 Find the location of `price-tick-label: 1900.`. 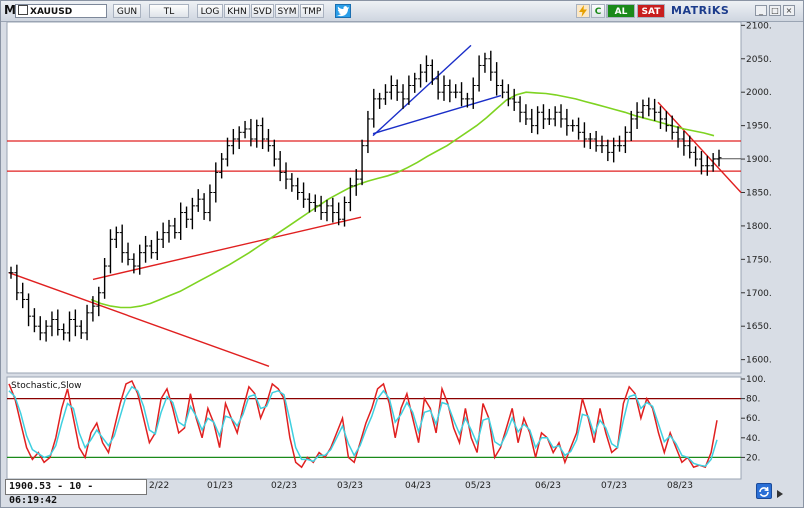

price-tick-label: 1900. is located at coordinates (759, 160).